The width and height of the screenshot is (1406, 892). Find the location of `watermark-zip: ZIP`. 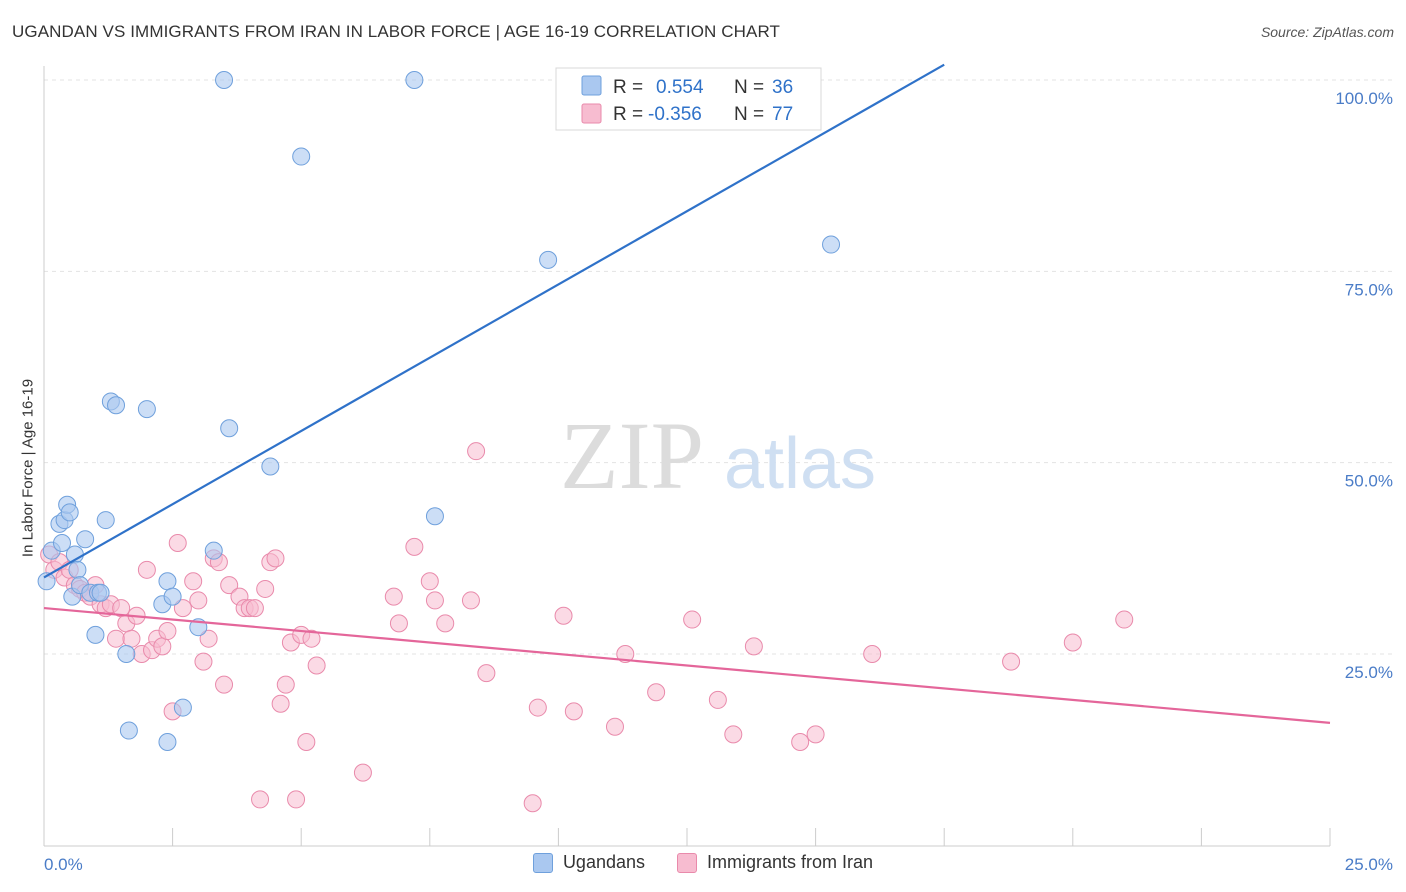

watermark-zip: ZIP is located at coordinates (632, 455).